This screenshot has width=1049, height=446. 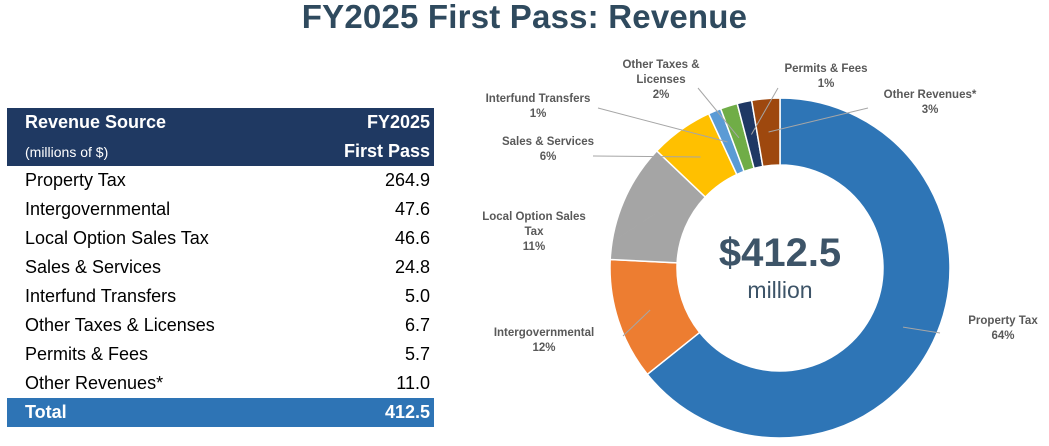 What do you see at coordinates (75, 180) in the screenshot?
I see `revenue-source-cell: Property Tax` at bounding box center [75, 180].